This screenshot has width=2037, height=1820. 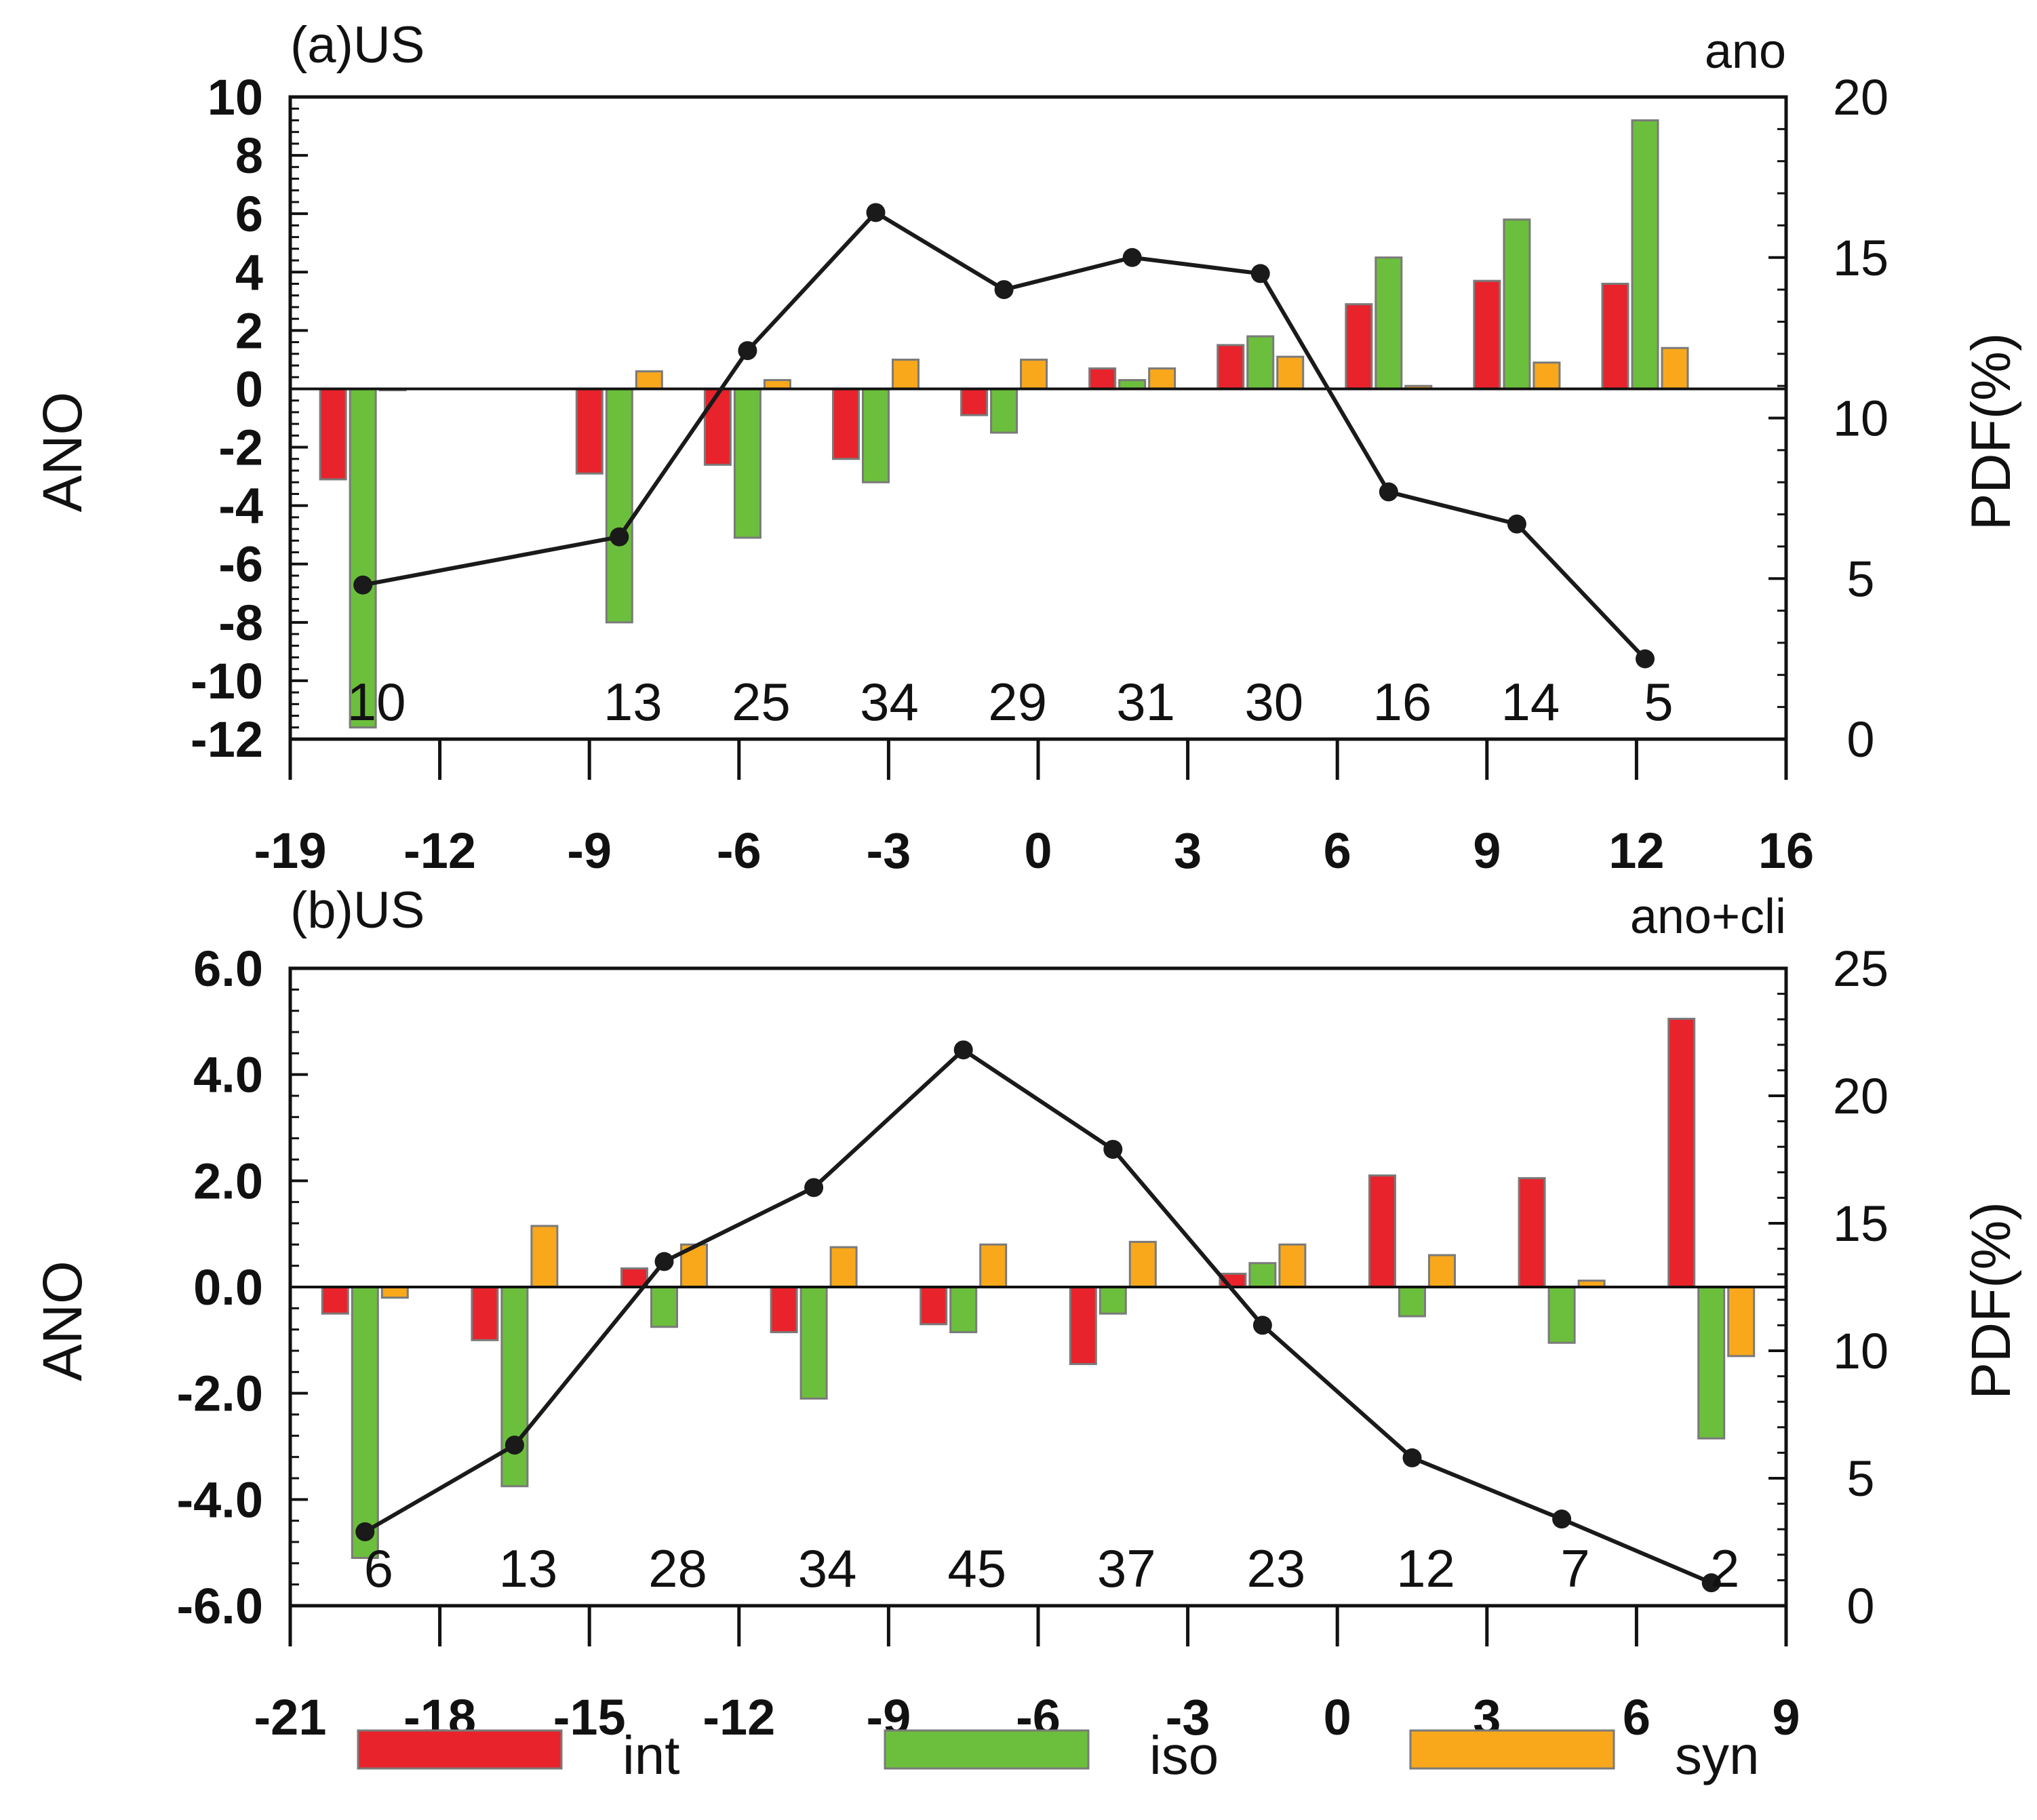 What do you see at coordinates (228, 1287) in the screenshot?
I see `y-tick-label: 0.0` at bounding box center [228, 1287].